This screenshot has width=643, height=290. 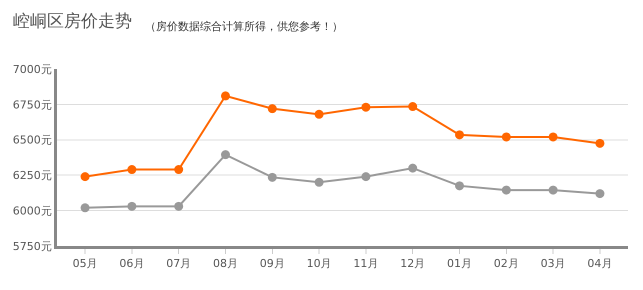 What do you see at coordinates (32, 140) in the screenshot?
I see `y-tick-label: 6500元` at bounding box center [32, 140].